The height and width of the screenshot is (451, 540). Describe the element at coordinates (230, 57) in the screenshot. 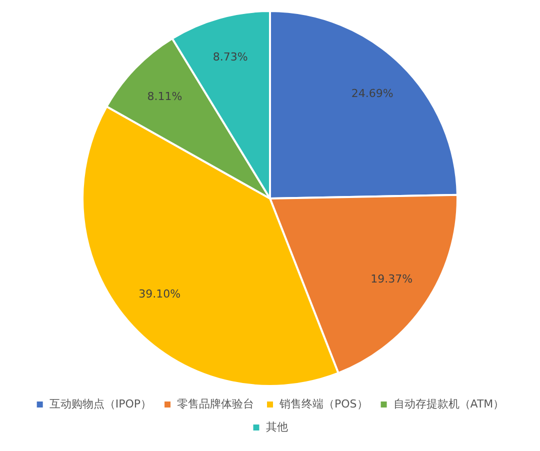

I see `data-label: 8.73%` at that location.